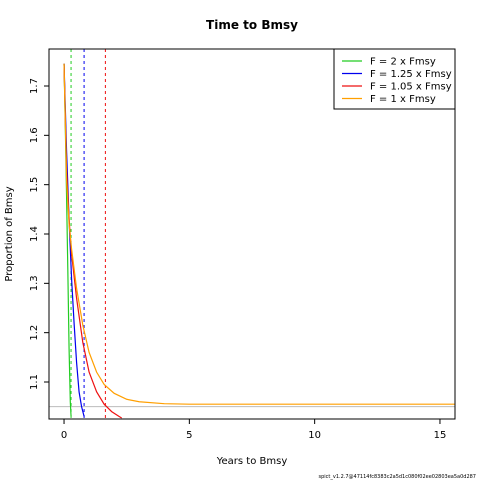 Image resolution: width=480 pixels, height=480 pixels. Describe the element at coordinates (253, 430) in the screenshot. I see `x-axis: 0 5 10 15` at that location.